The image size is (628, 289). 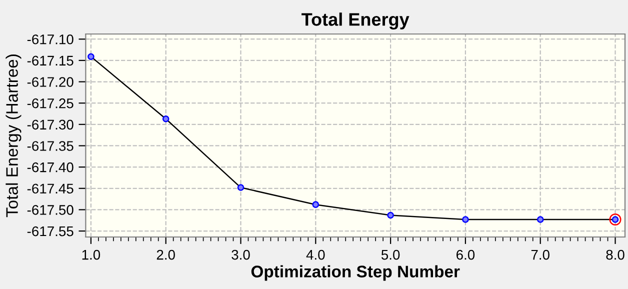 I want to click on y-tick-label: -617.55, so click(x=50, y=231).